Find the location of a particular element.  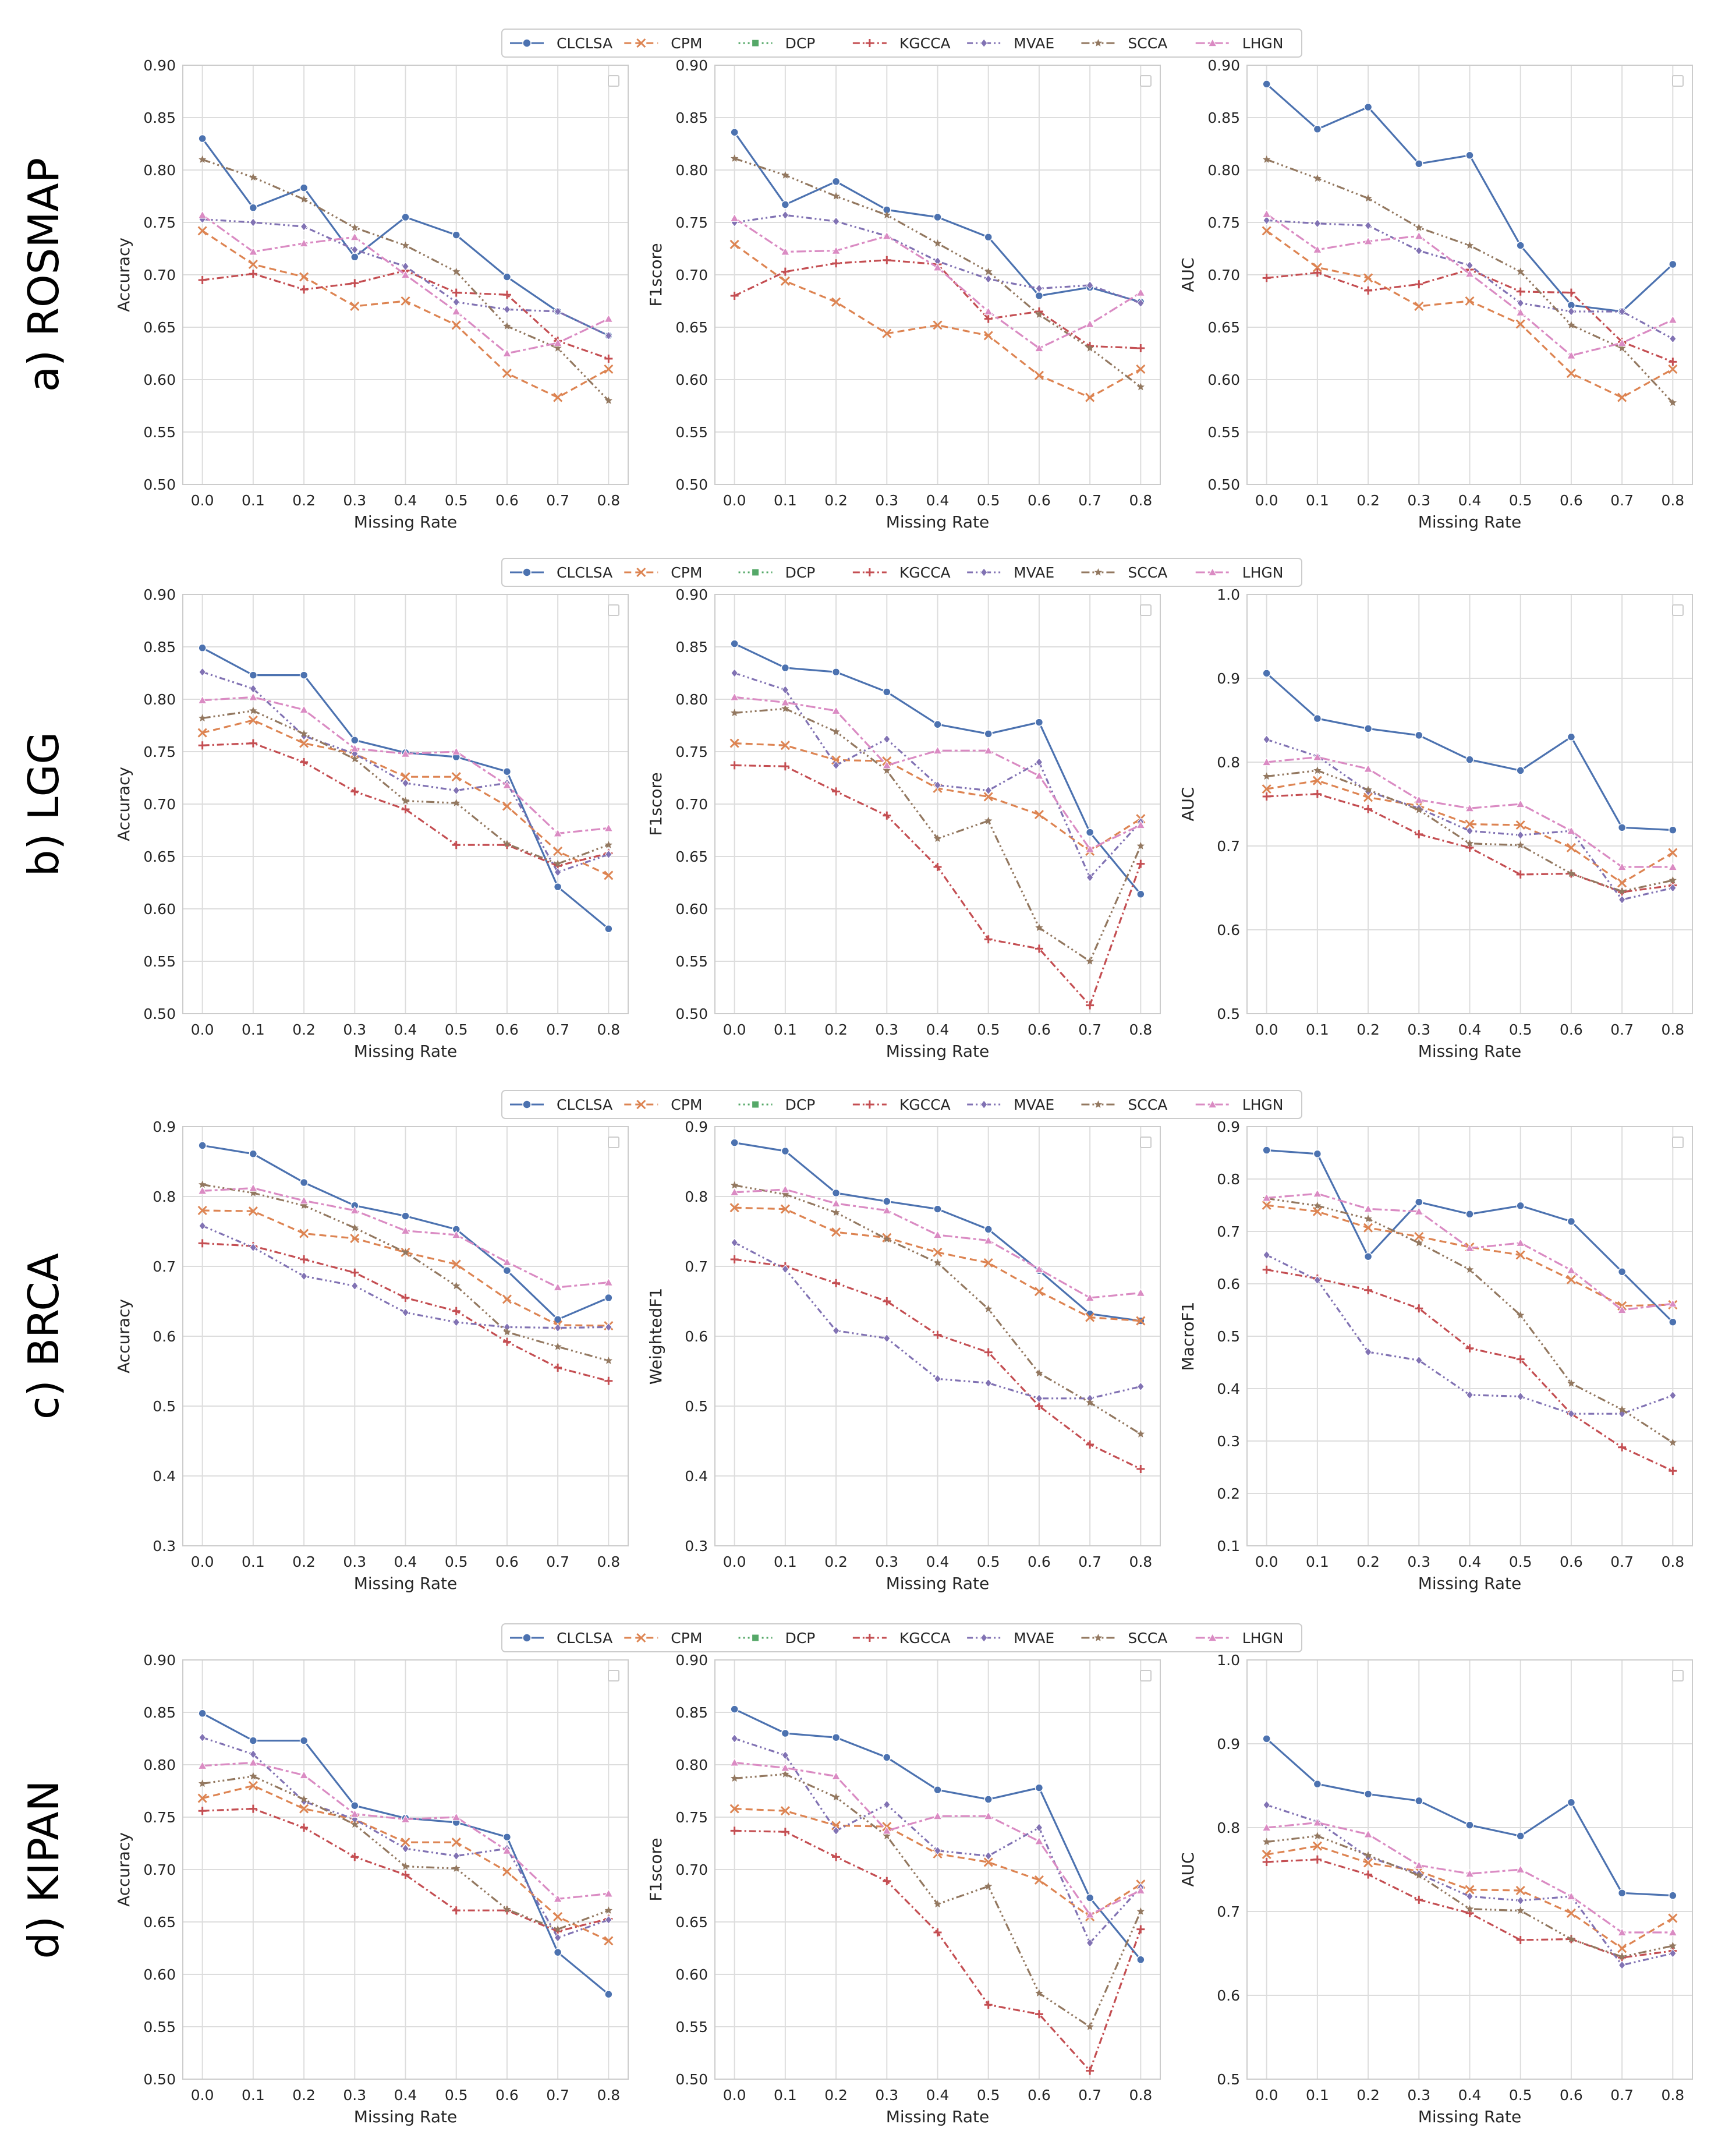

x-tick-label: 0.8 is located at coordinates (1672, 500).